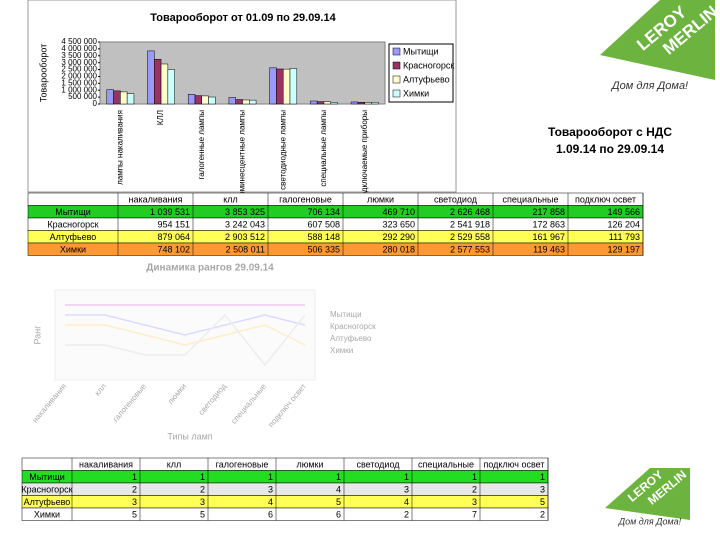 This screenshot has width=720, height=540. What do you see at coordinates (185, 340) in the screenshot?
I see `rank-line` at bounding box center [185, 340].